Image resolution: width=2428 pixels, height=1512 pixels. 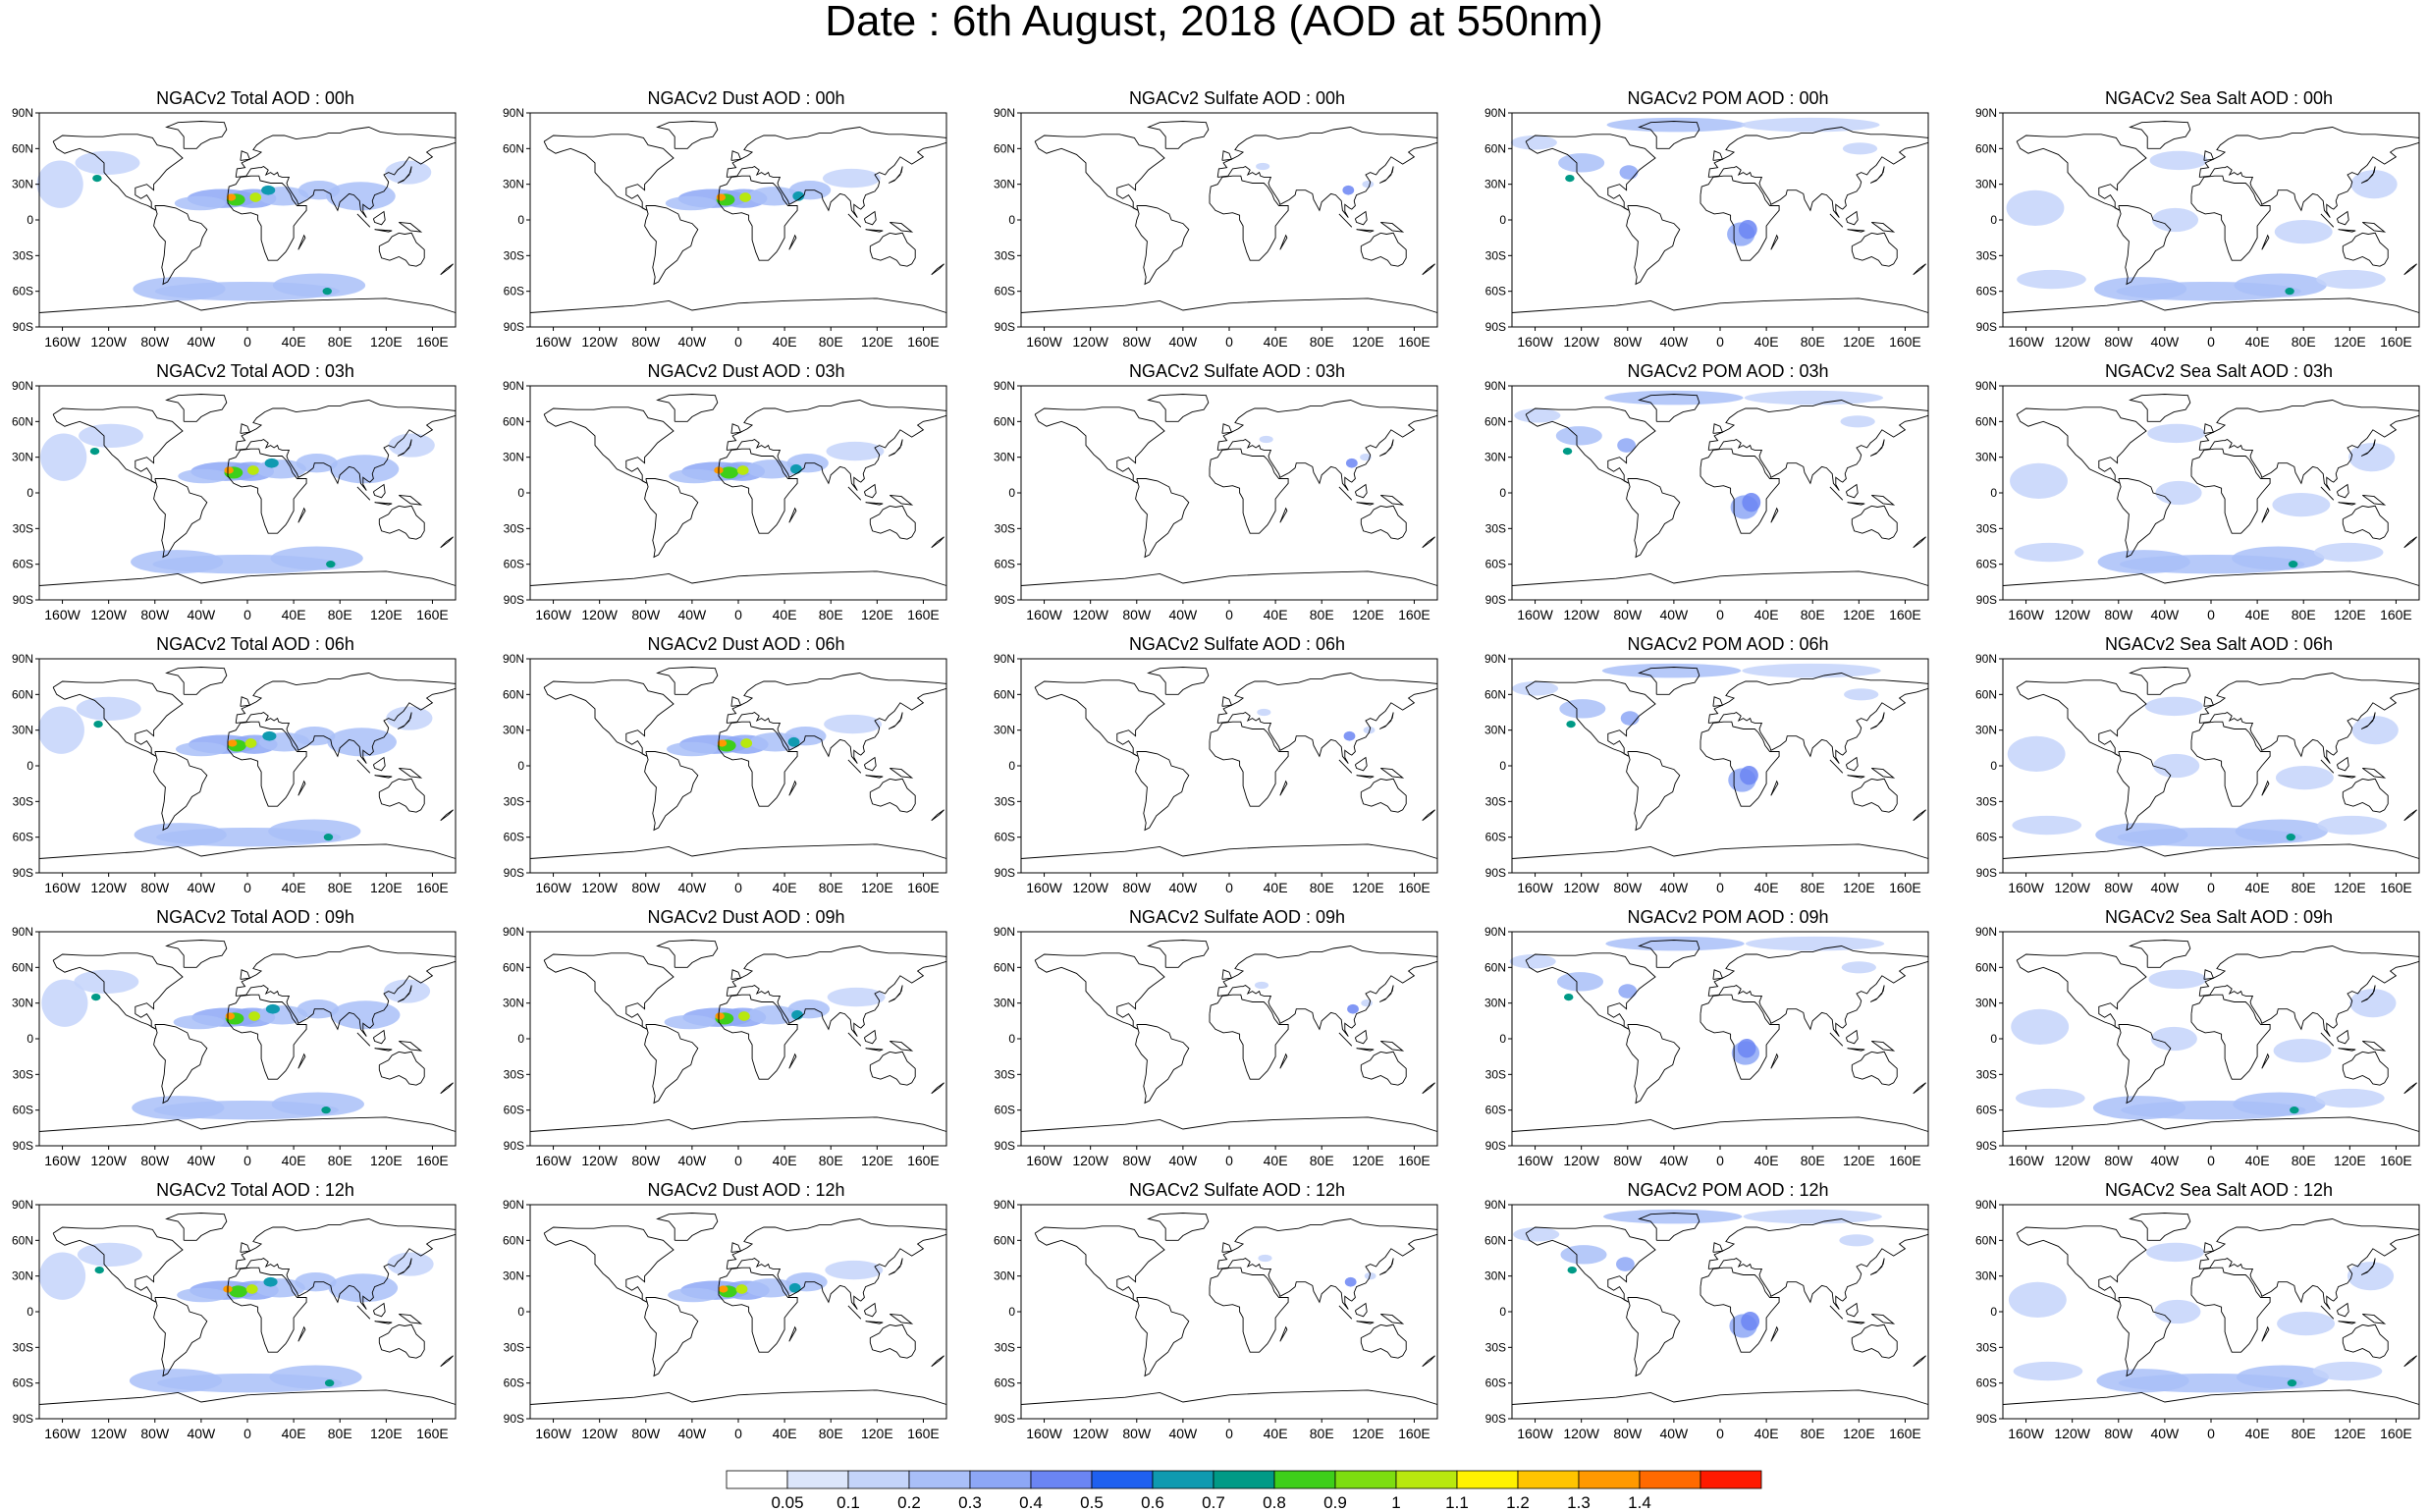 What do you see at coordinates (1322, 1161) in the screenshot?
I see `lon-label: 80E` at bounding box center [1322, 1161].